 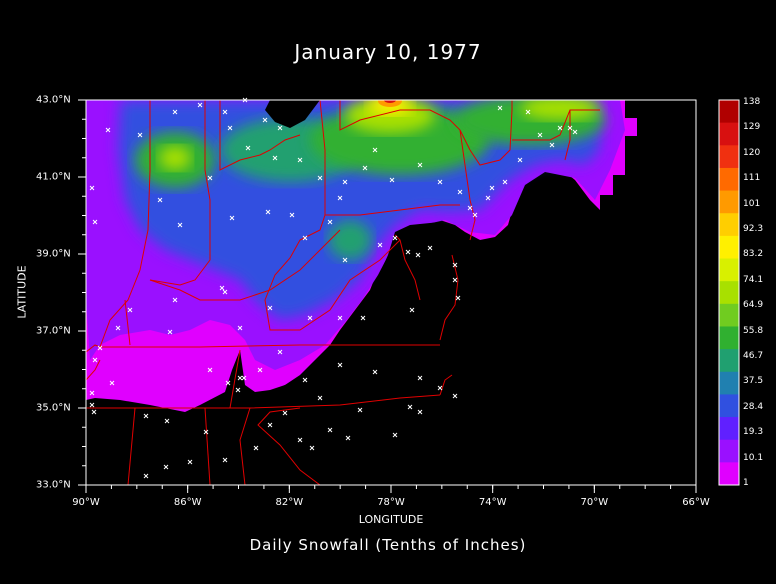 I want to click on y-tick-label: 39.0°N, so click(x=53, y=254).